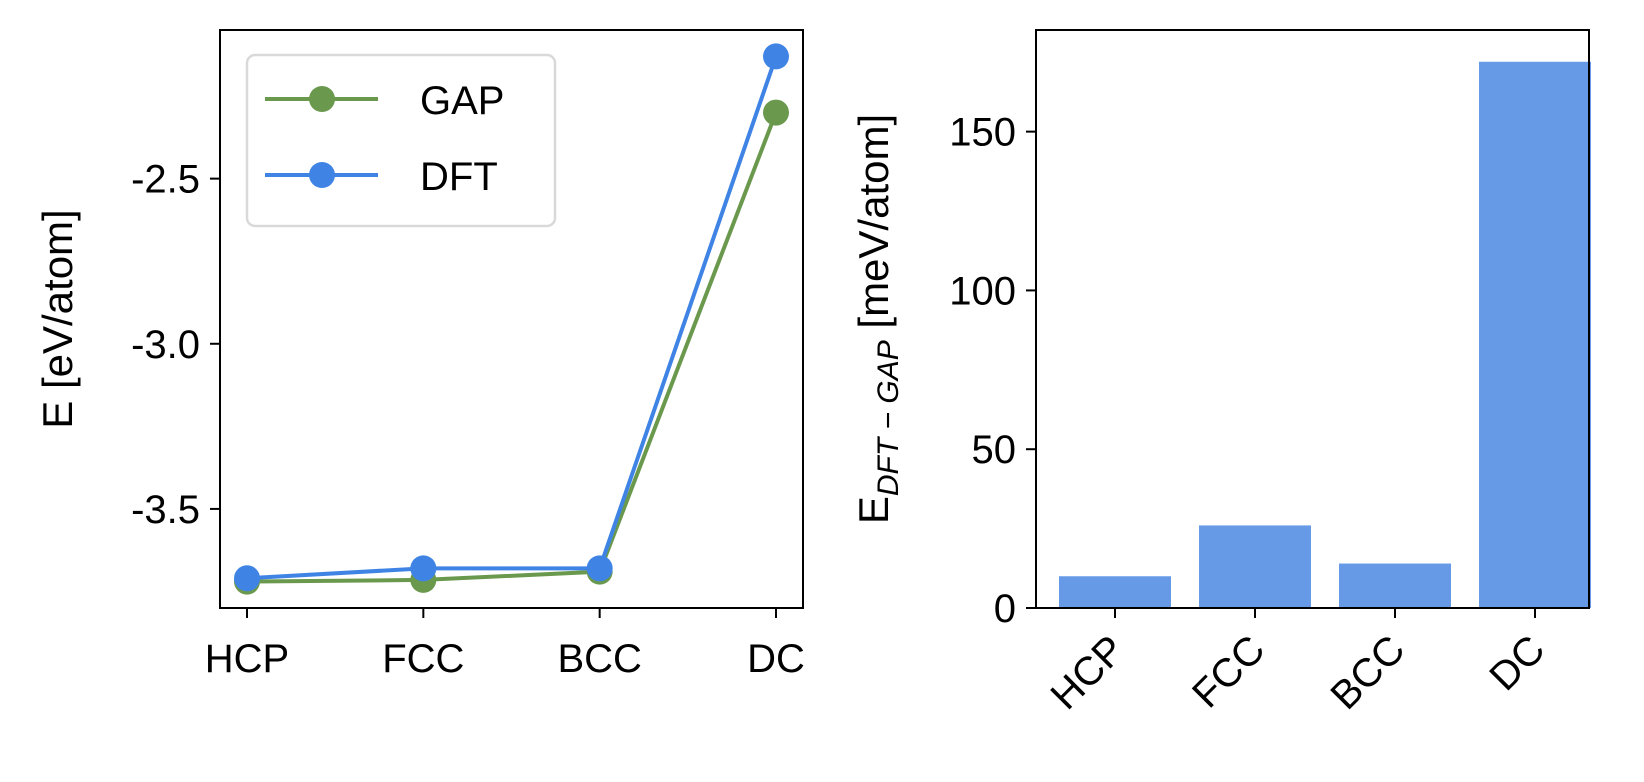 The width and height of the screenshot is (1644, 782). Describe the element at coordinates (1517, 663) in the screenshot. I see `right-x-tick-label: DC` at that location.